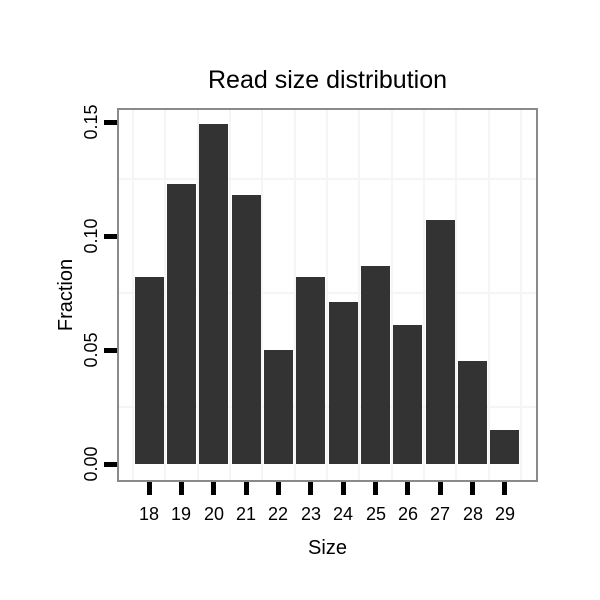 The height and width of the screenshot is (600, 600). Describe the element at coordinates (181, 514) in the screenshot. I see `x-tick-label: 19` at that location.